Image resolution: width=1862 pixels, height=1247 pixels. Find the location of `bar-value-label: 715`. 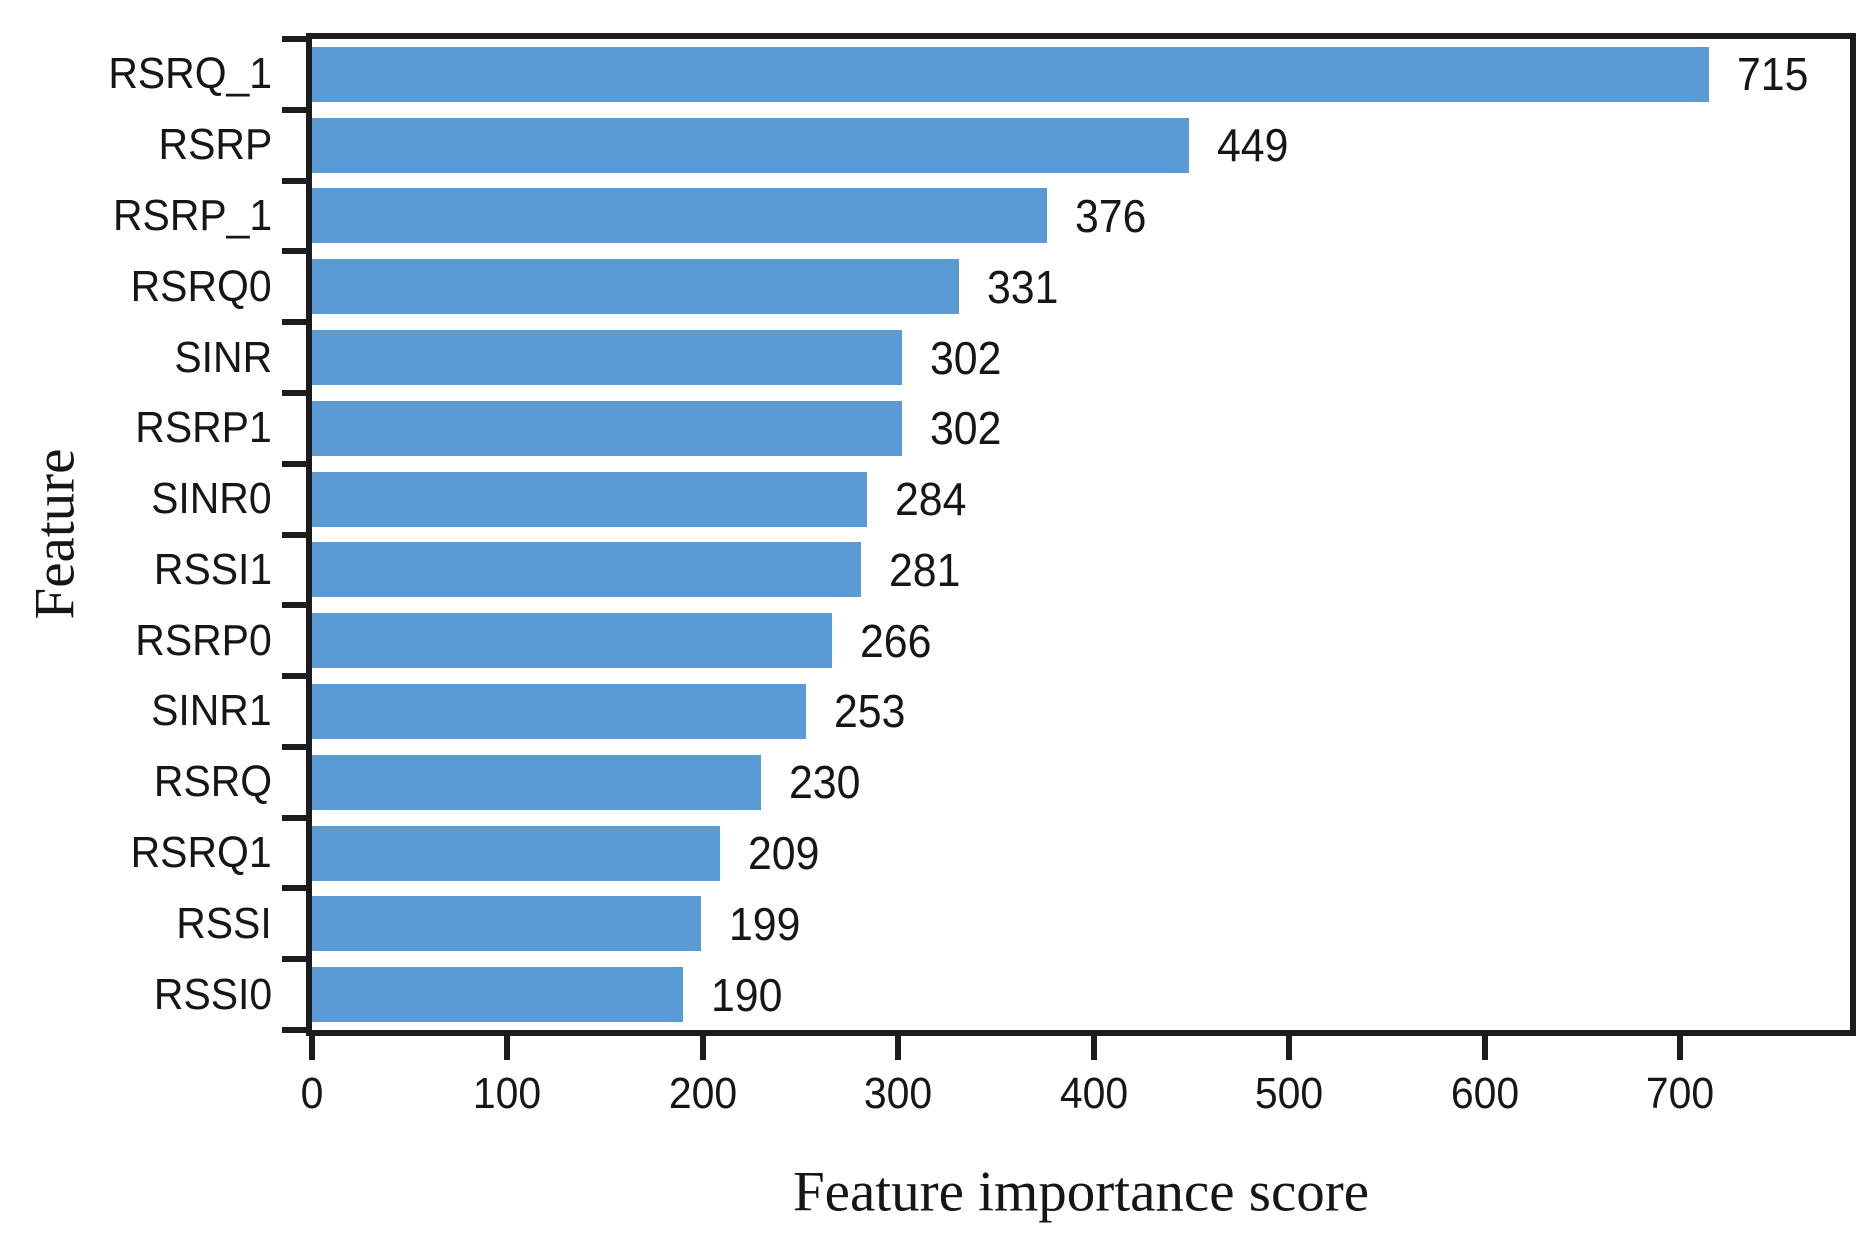

bar-value-label: 715 is located at coordinates (1773, 74).